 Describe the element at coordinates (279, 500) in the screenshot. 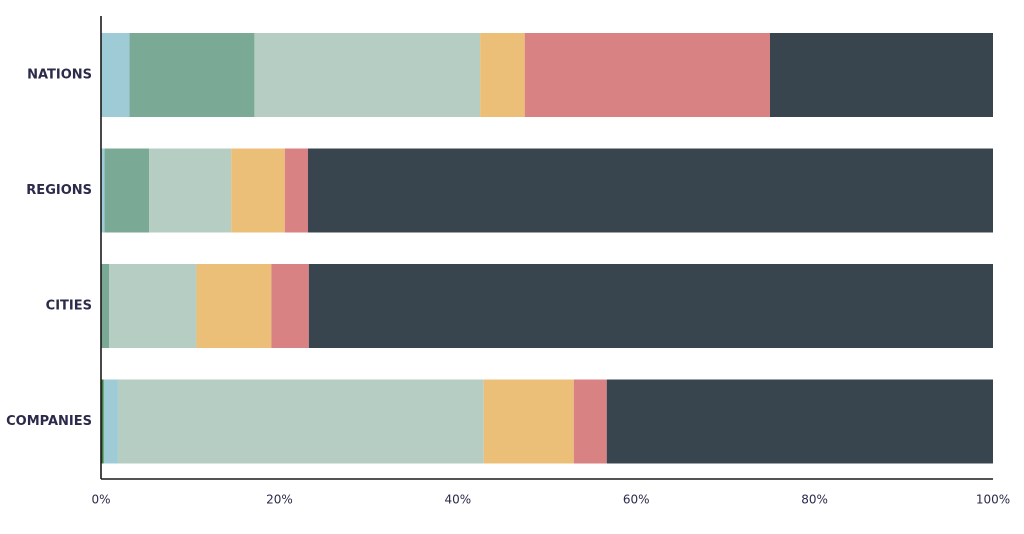

I see `x-tick-label-20: 20%` at that location.